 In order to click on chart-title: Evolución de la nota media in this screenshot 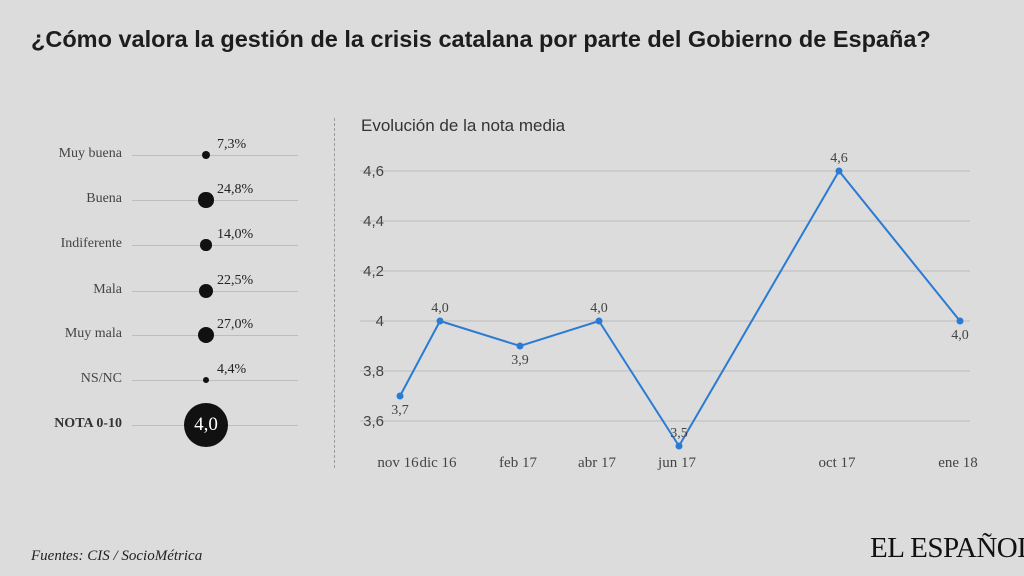, I will do `click(463, 125)`.